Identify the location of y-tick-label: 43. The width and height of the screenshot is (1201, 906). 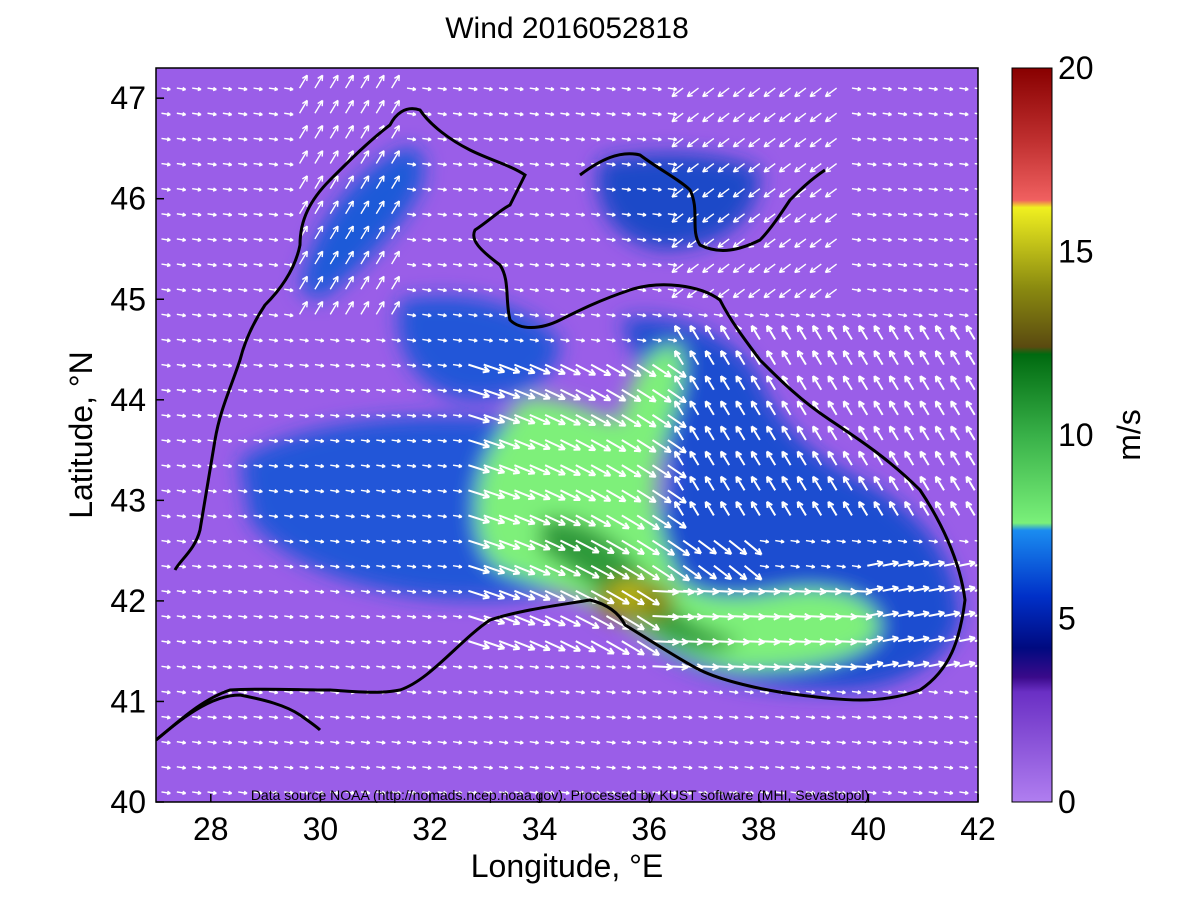
(128, 500).